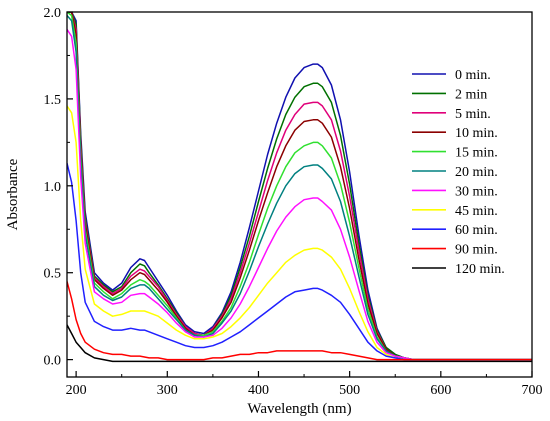 The height and width of the screenshot is (421, 550). Describe the element at coordinates (53, 361) in the screenshot. I see `y-tick-label: 0.0` at that location.